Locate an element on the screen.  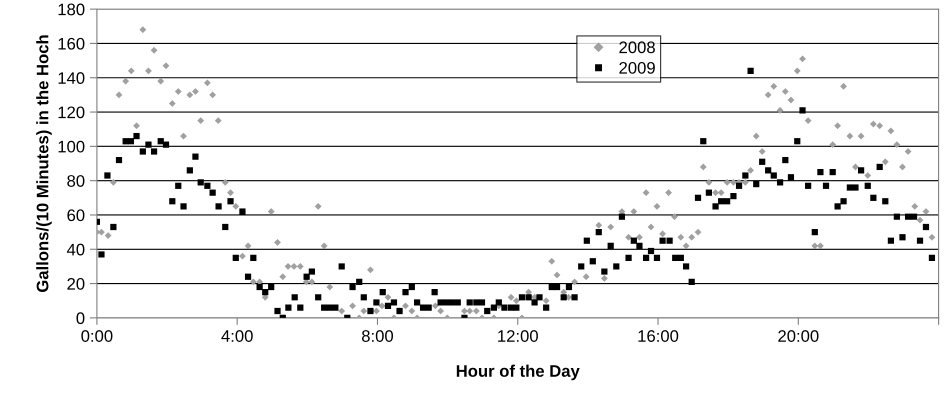
y-tick-label: 120 is located at coordinates (71, 112).